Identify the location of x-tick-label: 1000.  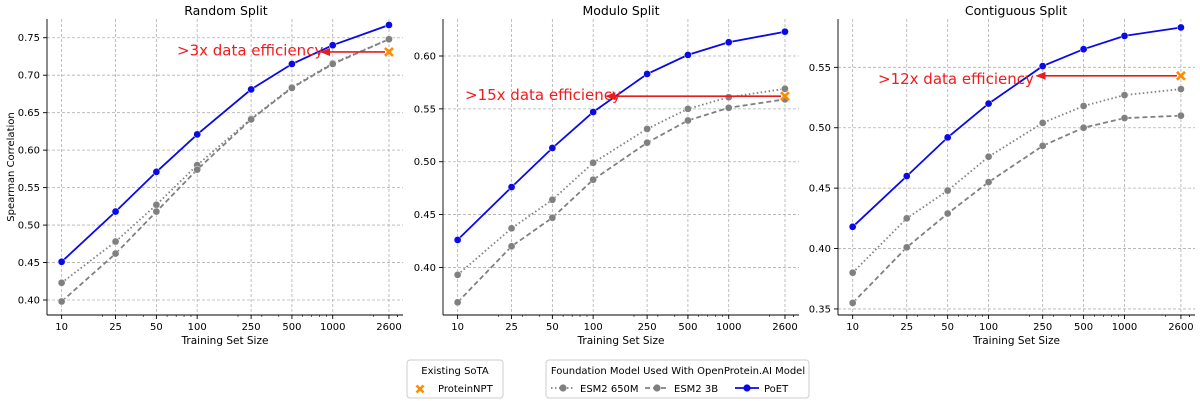
(1124, 327).